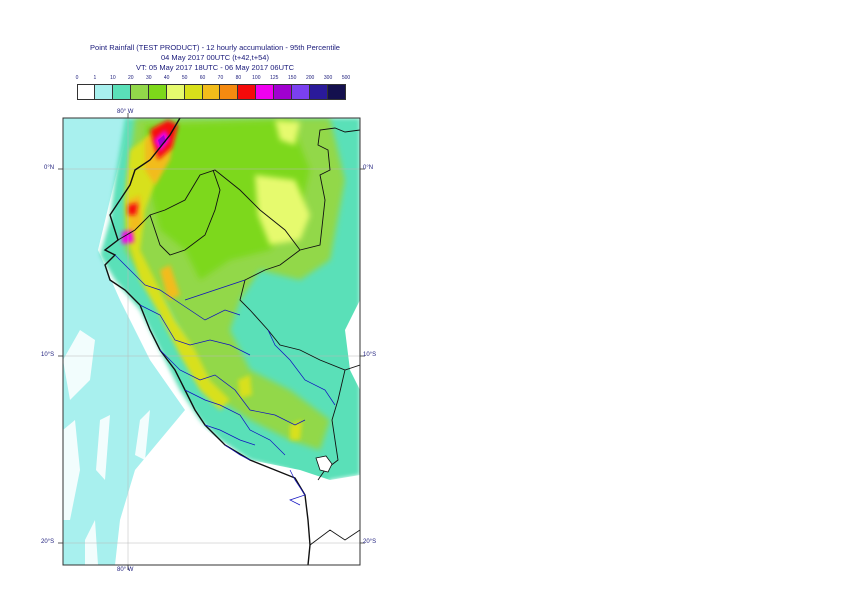  Describe the element at coordinates (148, 78) in the screenshot. I see `legend-tick-label: 30` at that location.